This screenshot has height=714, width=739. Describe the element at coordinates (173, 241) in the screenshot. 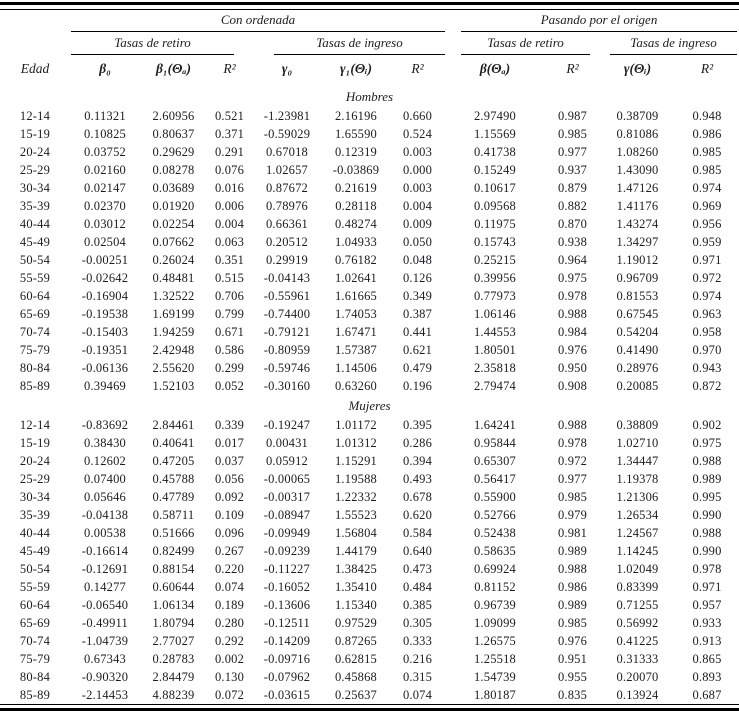

I see `value-cell: 0.07662` at that location.